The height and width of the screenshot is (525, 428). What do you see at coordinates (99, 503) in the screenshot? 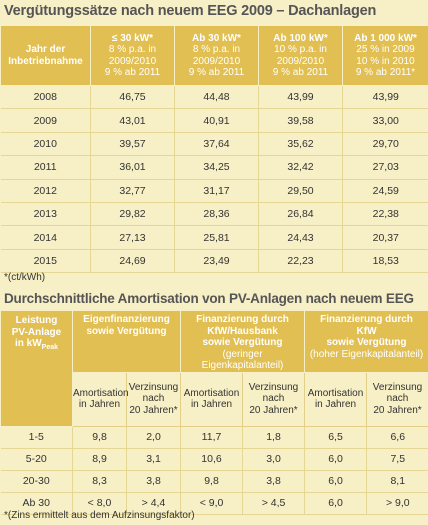
I see `cell: < 8,0` at bounding box center [99, 503].